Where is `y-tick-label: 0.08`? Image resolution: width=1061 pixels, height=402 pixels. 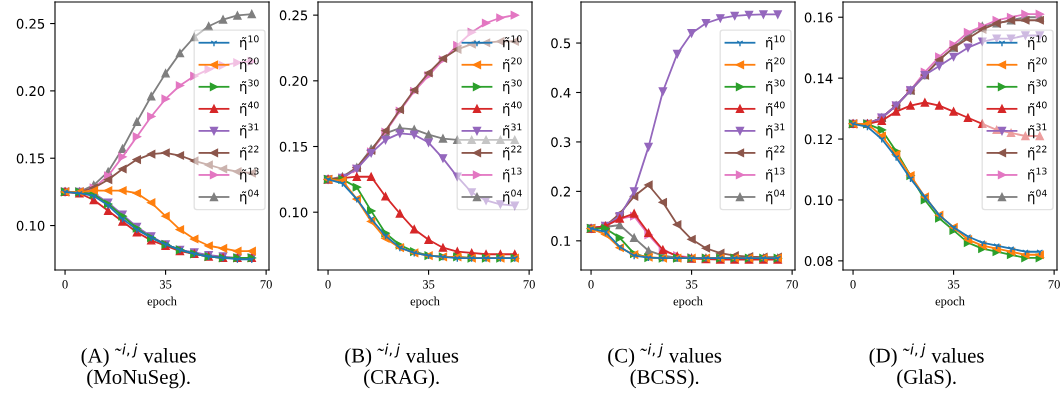 y-tick-label: 0.08 is located at coordinates (818, 261).